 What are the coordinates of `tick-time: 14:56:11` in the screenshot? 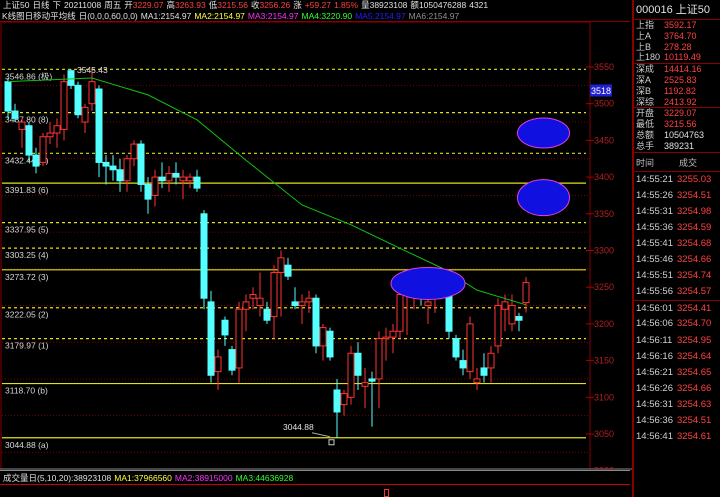 It's located at (654, 340).